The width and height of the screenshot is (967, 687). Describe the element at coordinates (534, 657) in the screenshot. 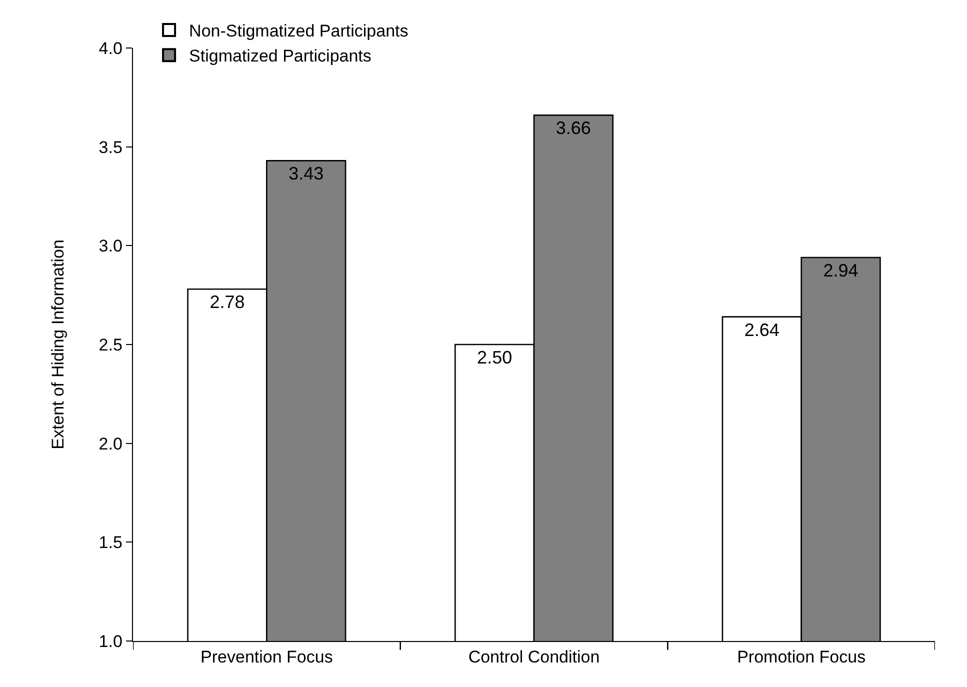

I see `x-tick-label: Control Condition` at that location.